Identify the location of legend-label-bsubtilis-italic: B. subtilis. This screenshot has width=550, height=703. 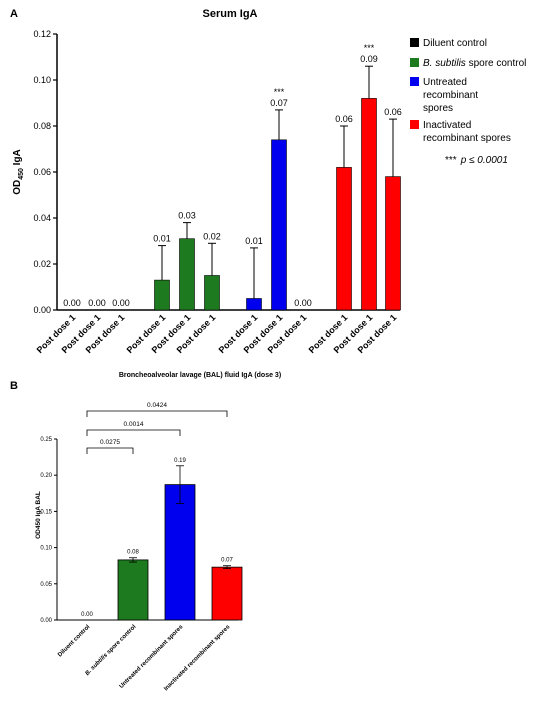
(444, 63).